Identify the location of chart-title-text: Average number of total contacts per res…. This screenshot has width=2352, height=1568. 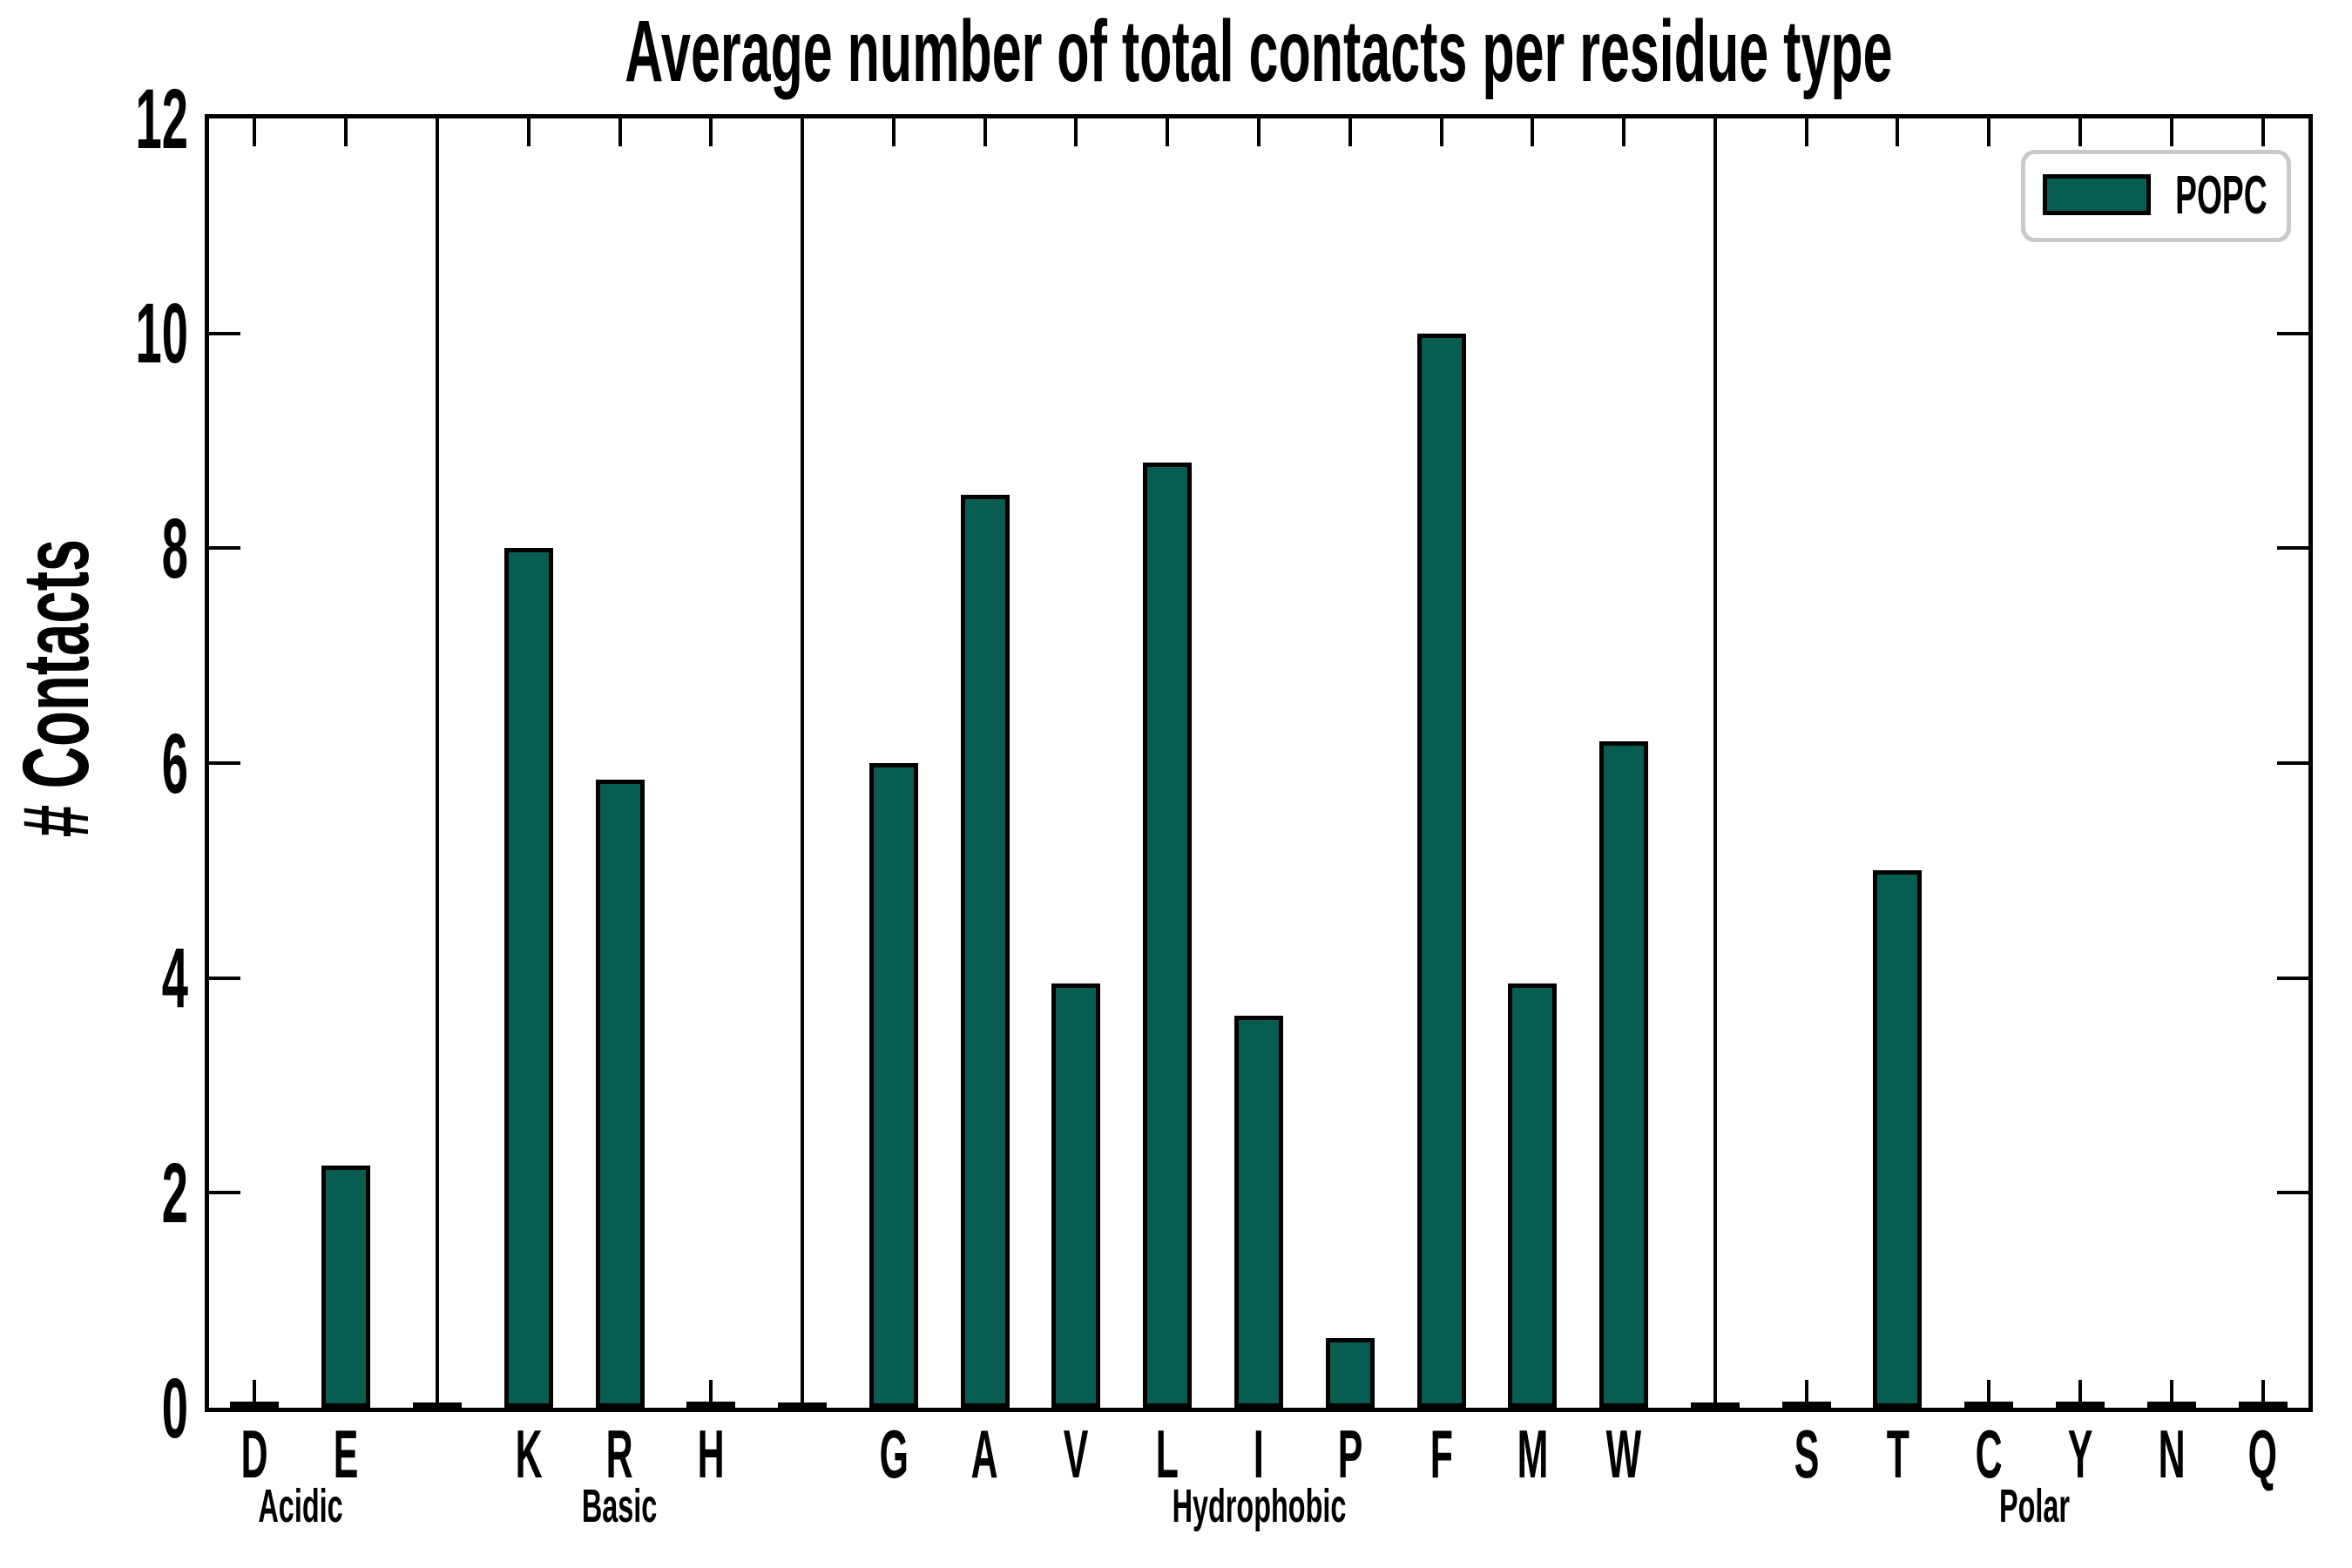
(1259, 52).